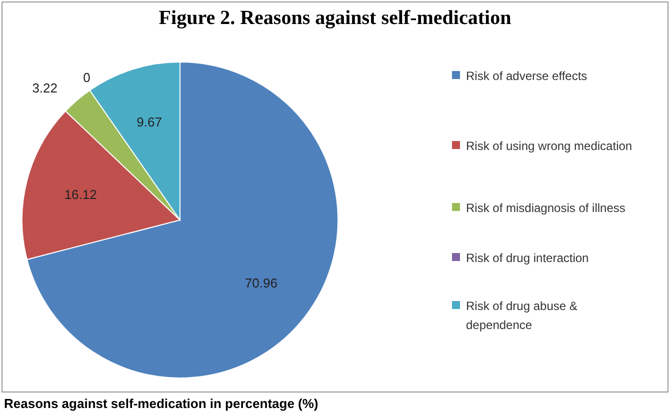  I want to click on chart-title: Figure 2. Reasons against self-medication, so click(335, 18).